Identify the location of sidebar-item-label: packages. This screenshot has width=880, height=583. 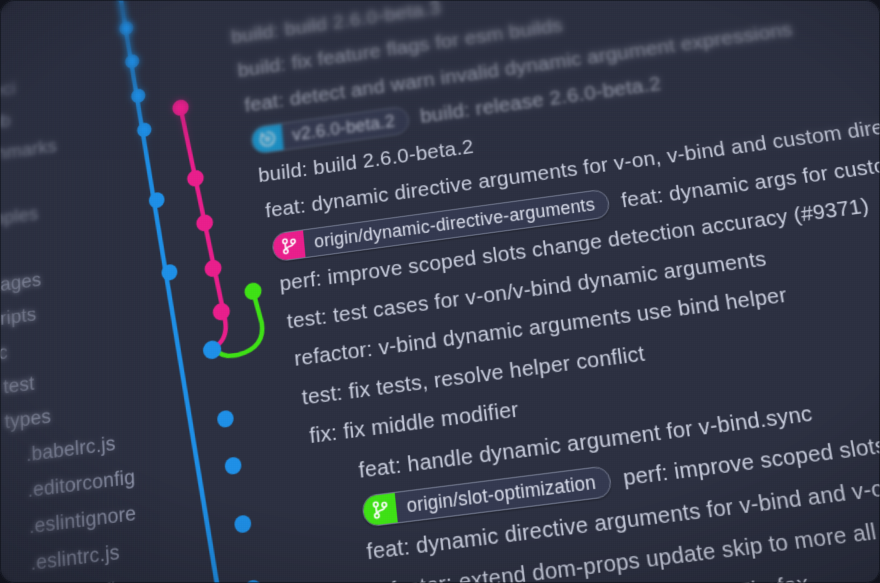
(21, 285).